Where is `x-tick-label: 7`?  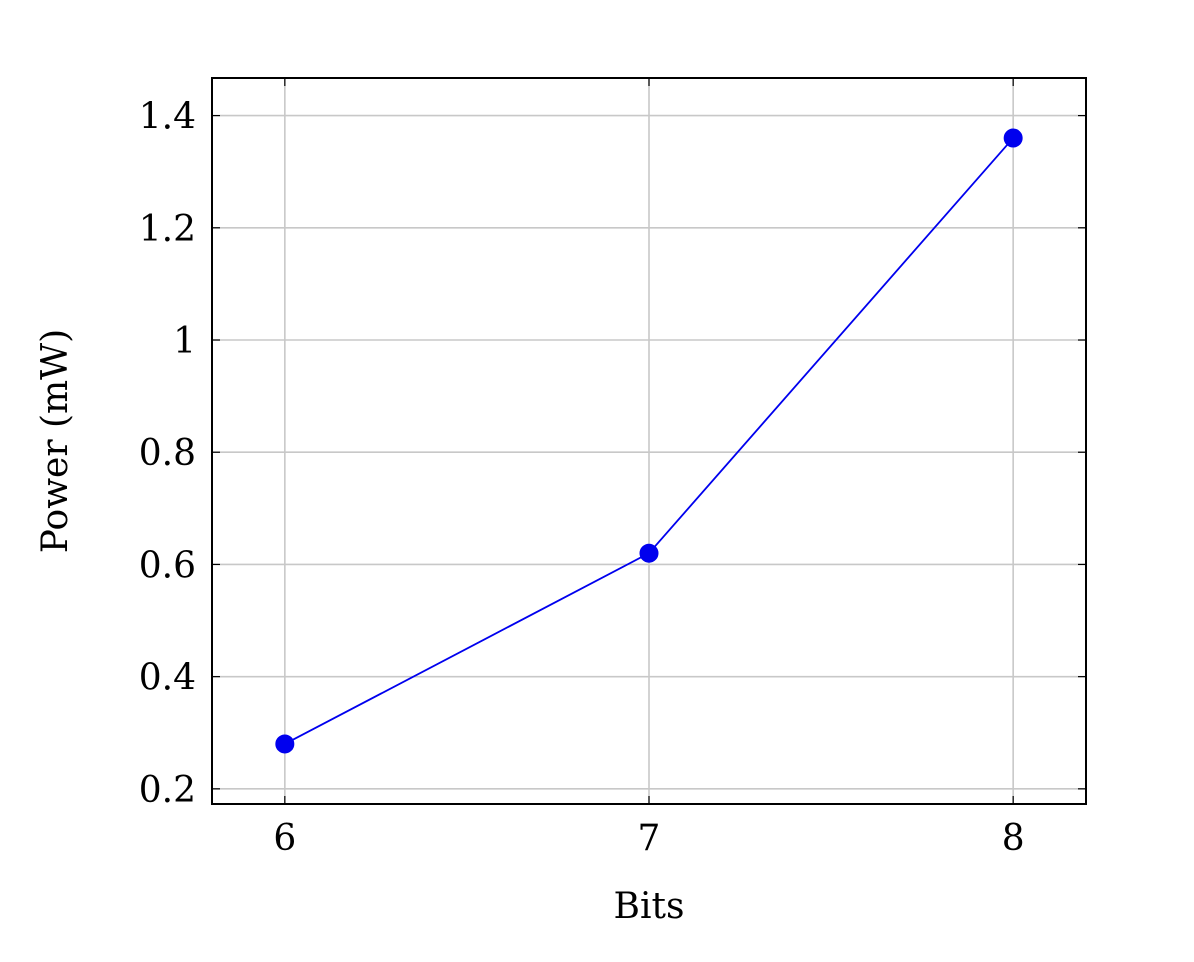 x-tick-label: 7 is located at coordinates (649, 838).